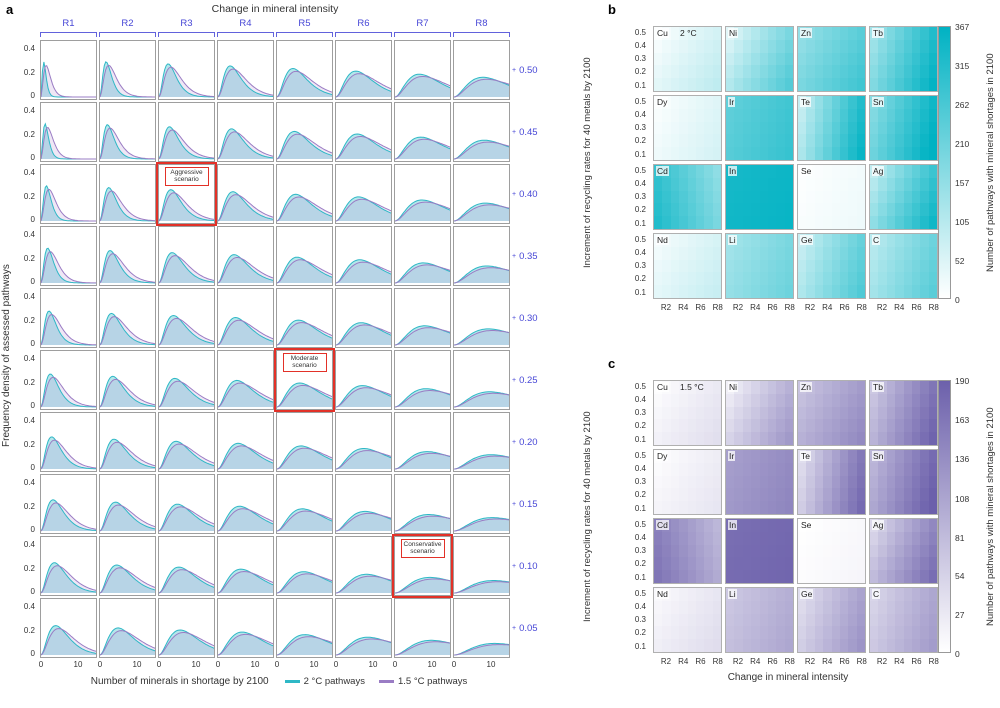  What do you see at coordinates (962, 381) in the screenshot?
I see `colorbar-tick-label: 190` at bounding box center [962, 381].